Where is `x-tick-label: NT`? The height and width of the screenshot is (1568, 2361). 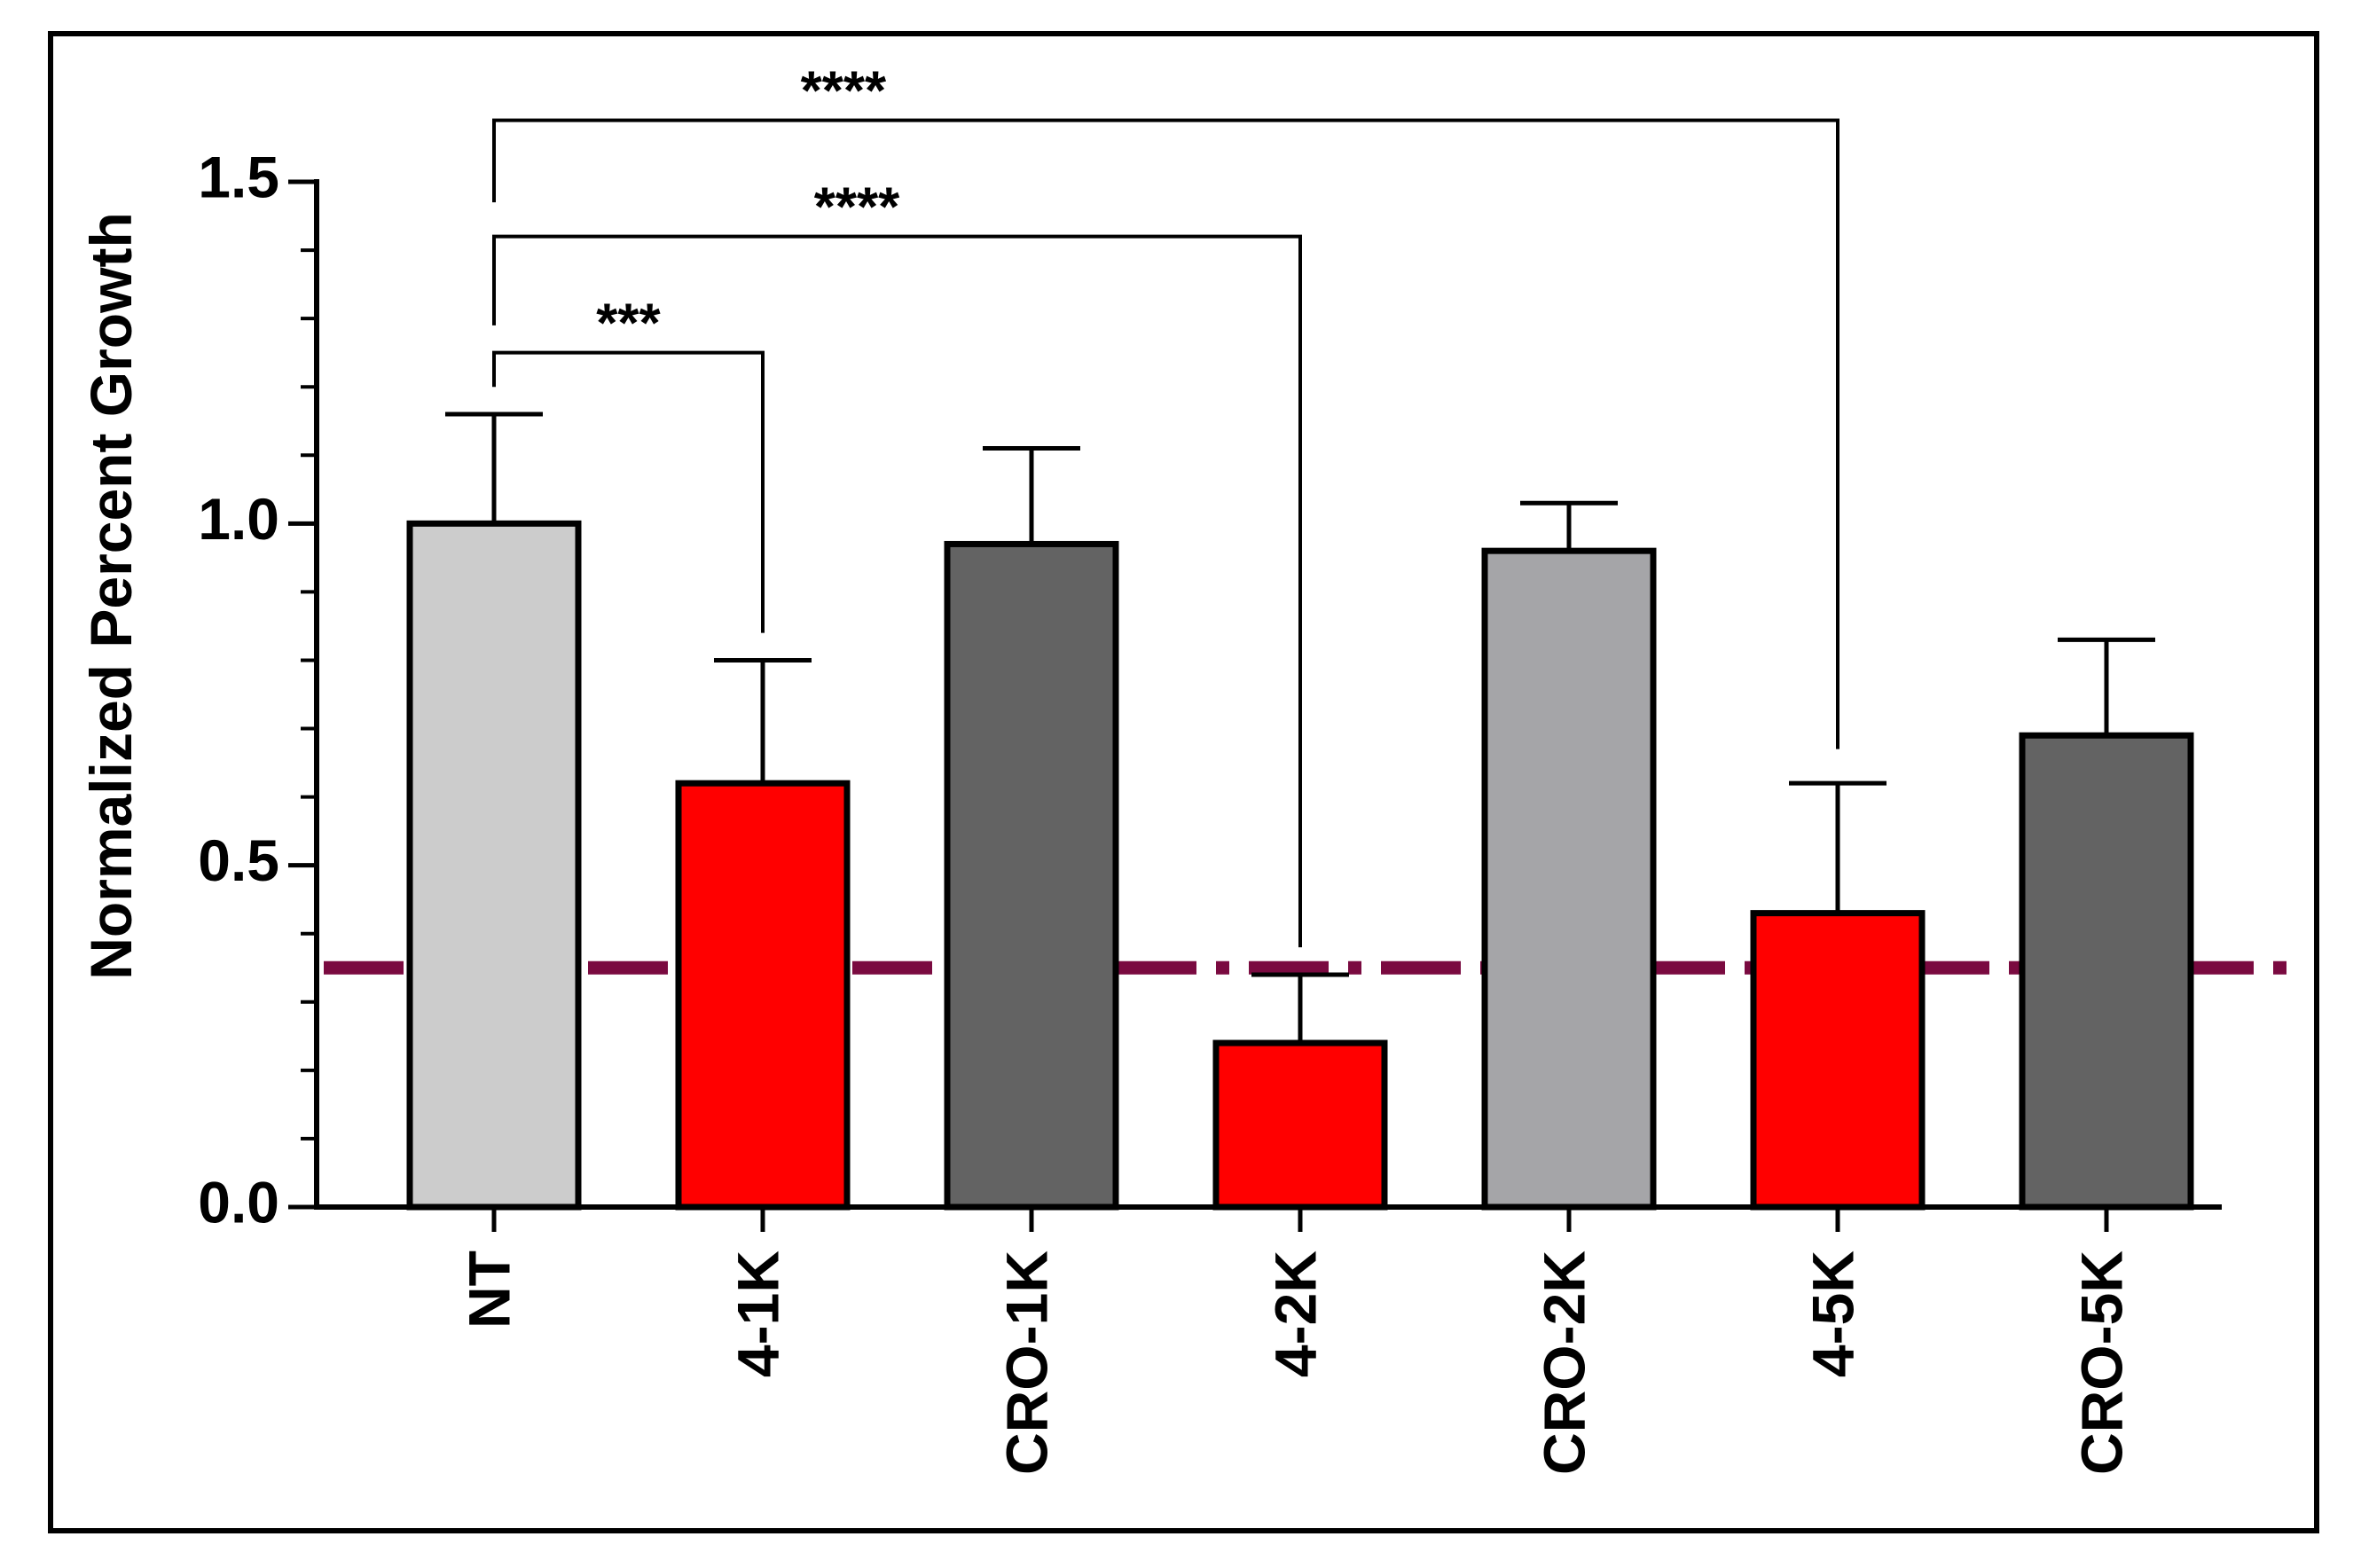 x-tick-label: NT is located at coordinates (489, 1290).